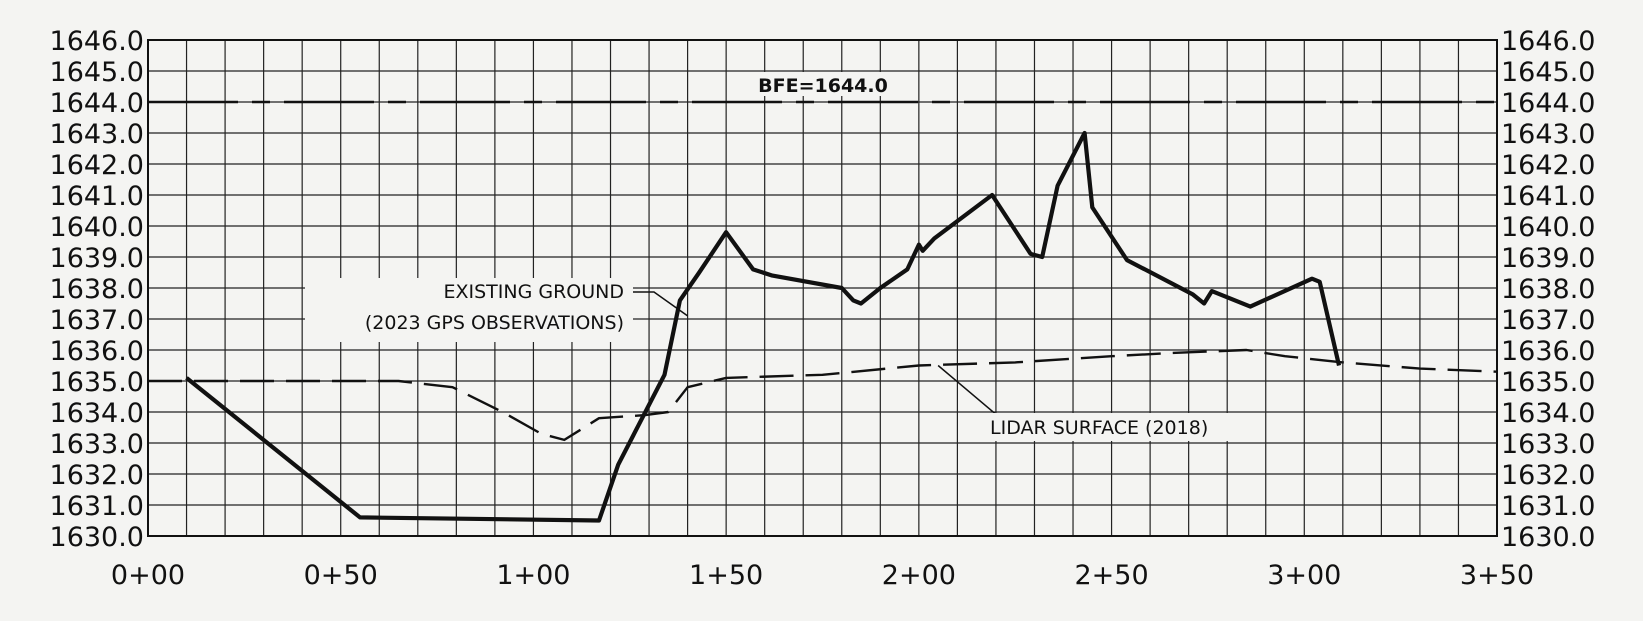 Image resolution: width=1643 pixels, height=621 pixels. I want to click on y-tick-label-left: 1643.0, so click(97, 134).